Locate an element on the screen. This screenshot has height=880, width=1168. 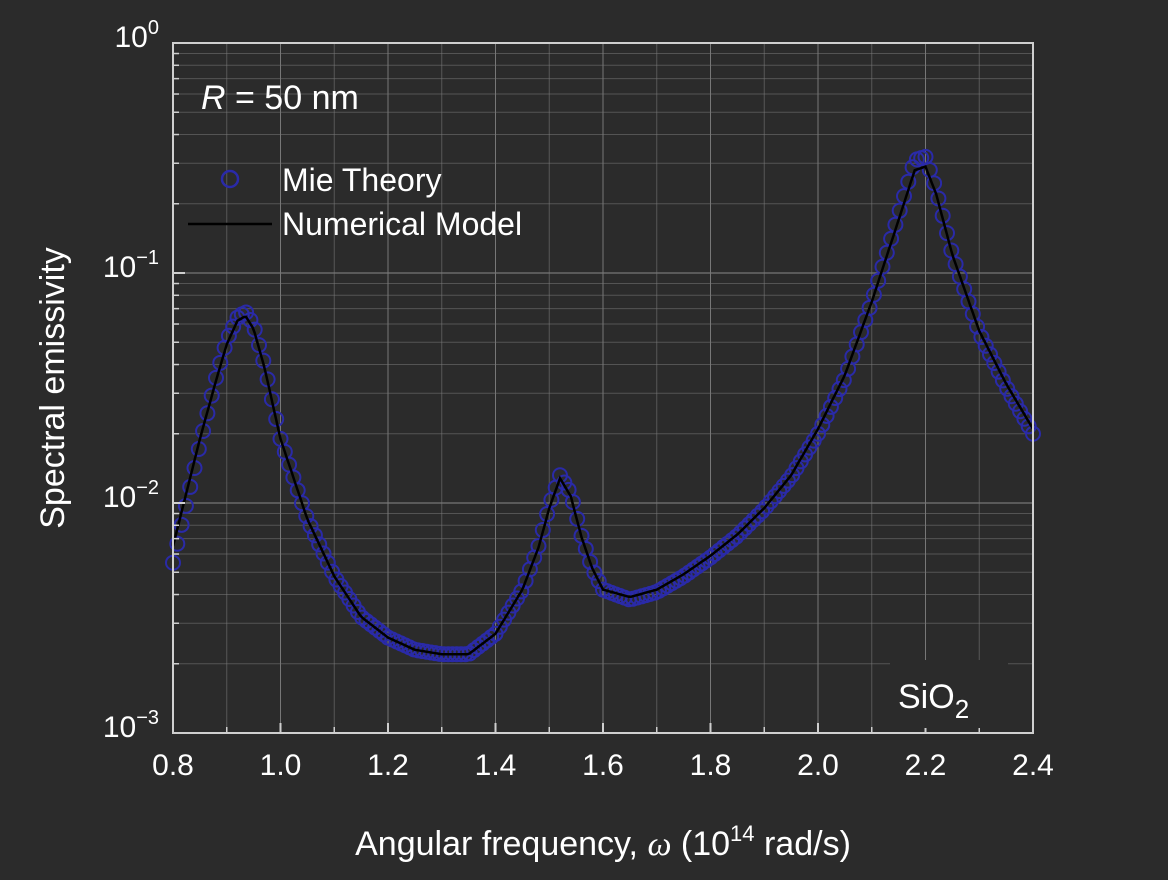
x-axis-title-symbol: ω is located at coordinates (659, 844).